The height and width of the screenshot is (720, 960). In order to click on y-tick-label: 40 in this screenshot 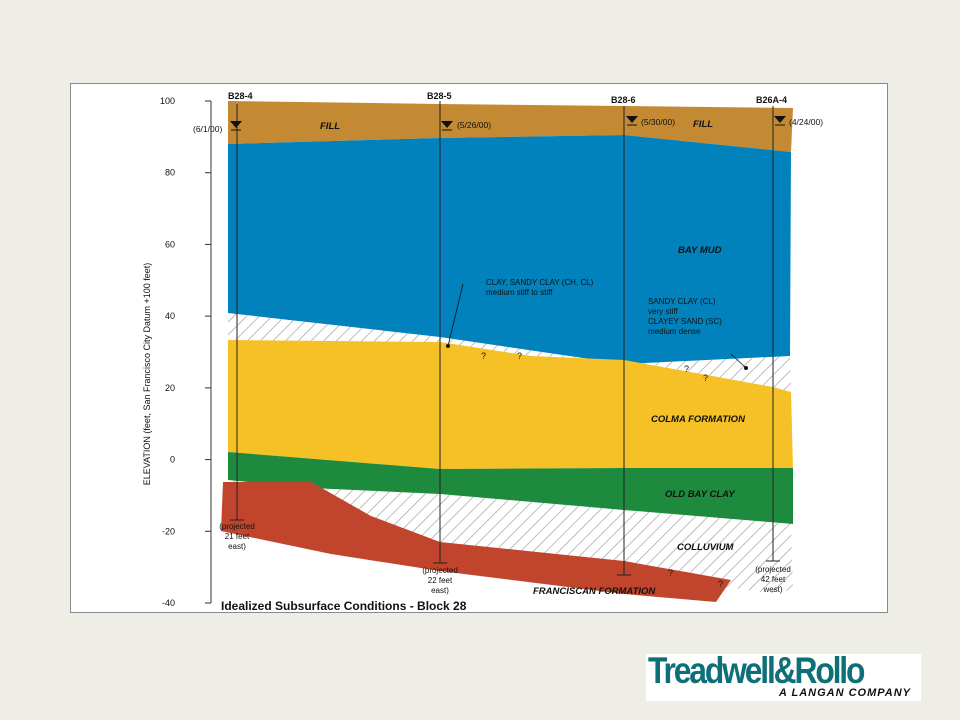, I will do `click(170, 316)`.